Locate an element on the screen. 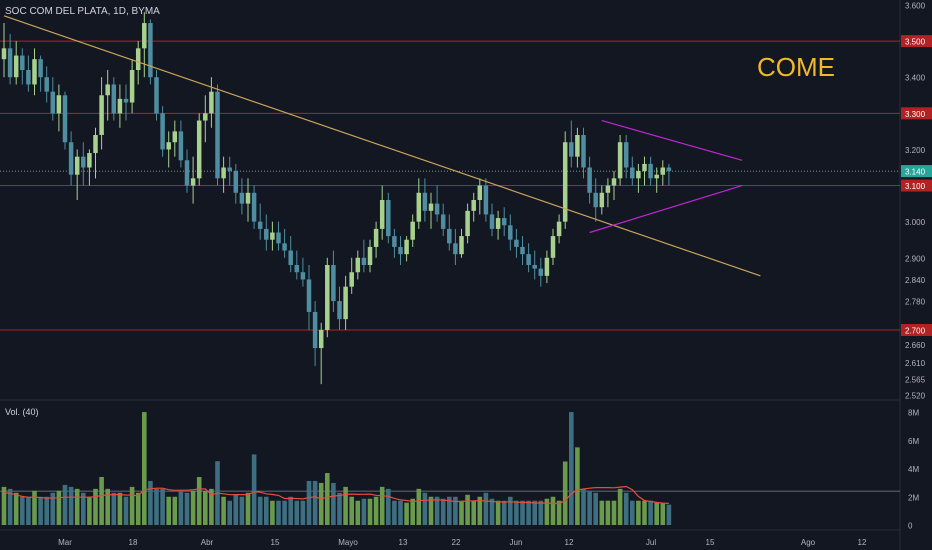 Image resolution: width=932 pixels, height=550 pixels. price-tick-label: 2.660 is located at coordinates (915, 345).